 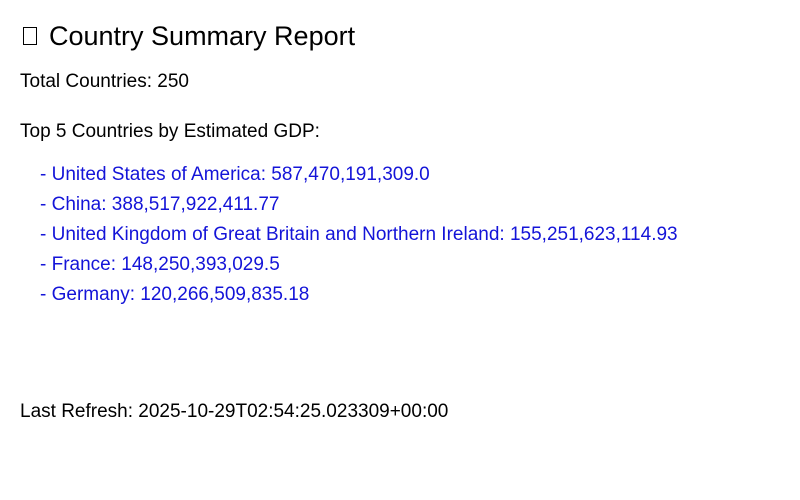 I want to click on page-title-text: Country Summary Report, so click(x=202, y=36).